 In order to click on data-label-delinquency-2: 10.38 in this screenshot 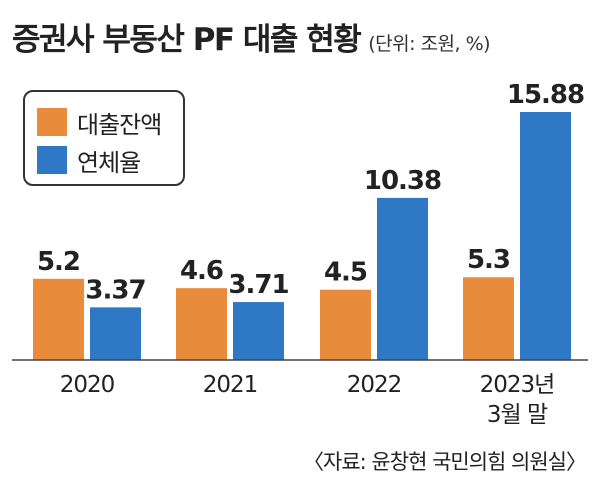, I will do `click(402, 181)`.